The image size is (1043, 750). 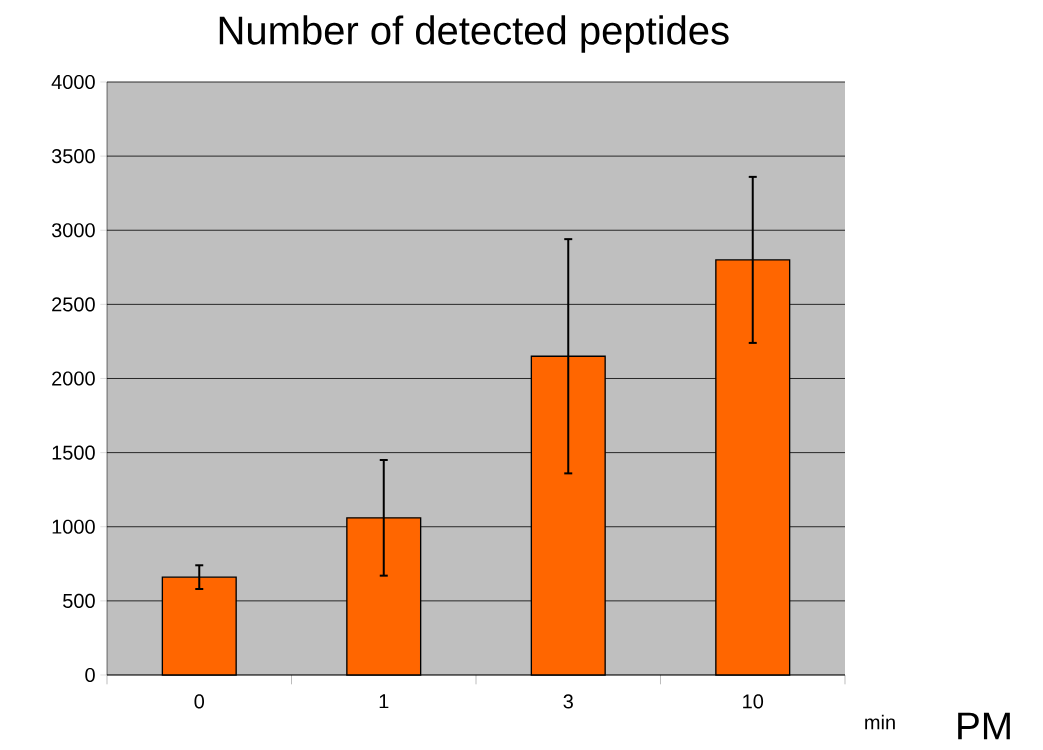 I want to click on y-tick-label: 4000, so click(x=73, y=82).